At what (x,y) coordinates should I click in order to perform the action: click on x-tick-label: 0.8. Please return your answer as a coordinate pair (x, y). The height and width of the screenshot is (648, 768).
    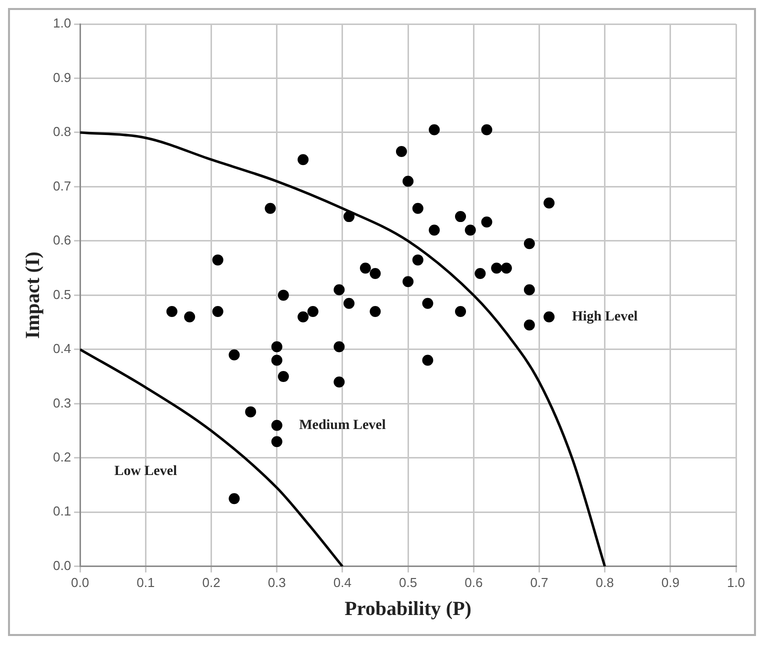
    Looking at the image, I should click on (605, 582).